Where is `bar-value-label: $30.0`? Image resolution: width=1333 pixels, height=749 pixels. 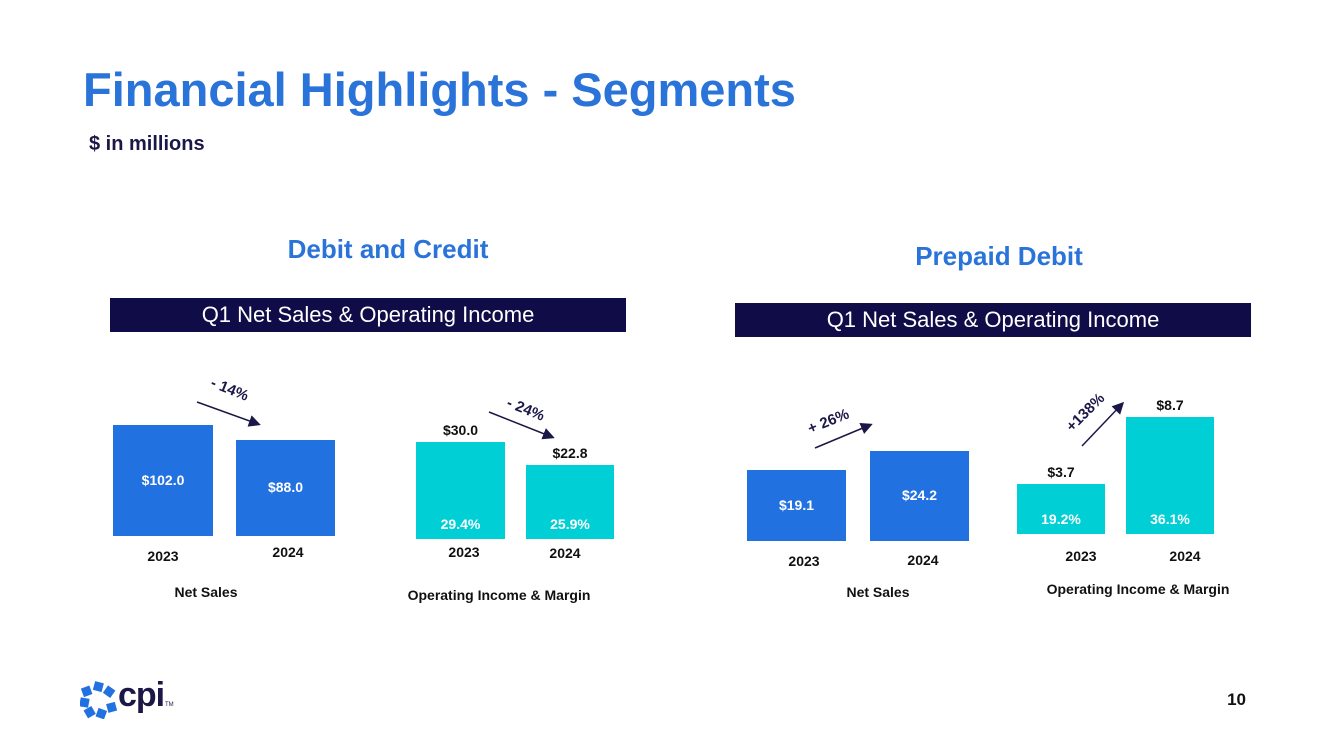
bar-value-label: $30.0 is located at coordinates (460, 430).